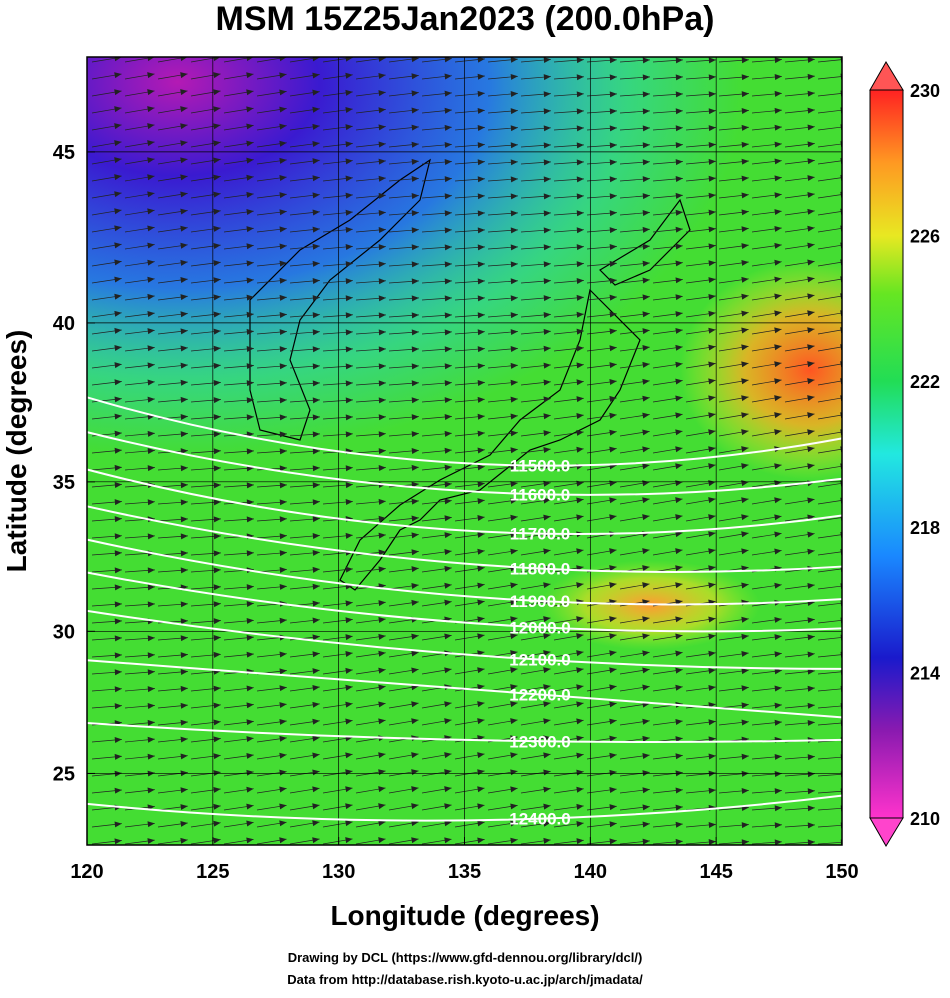  I want to click on colorbar-tick-label: 230, so click(925, 91).